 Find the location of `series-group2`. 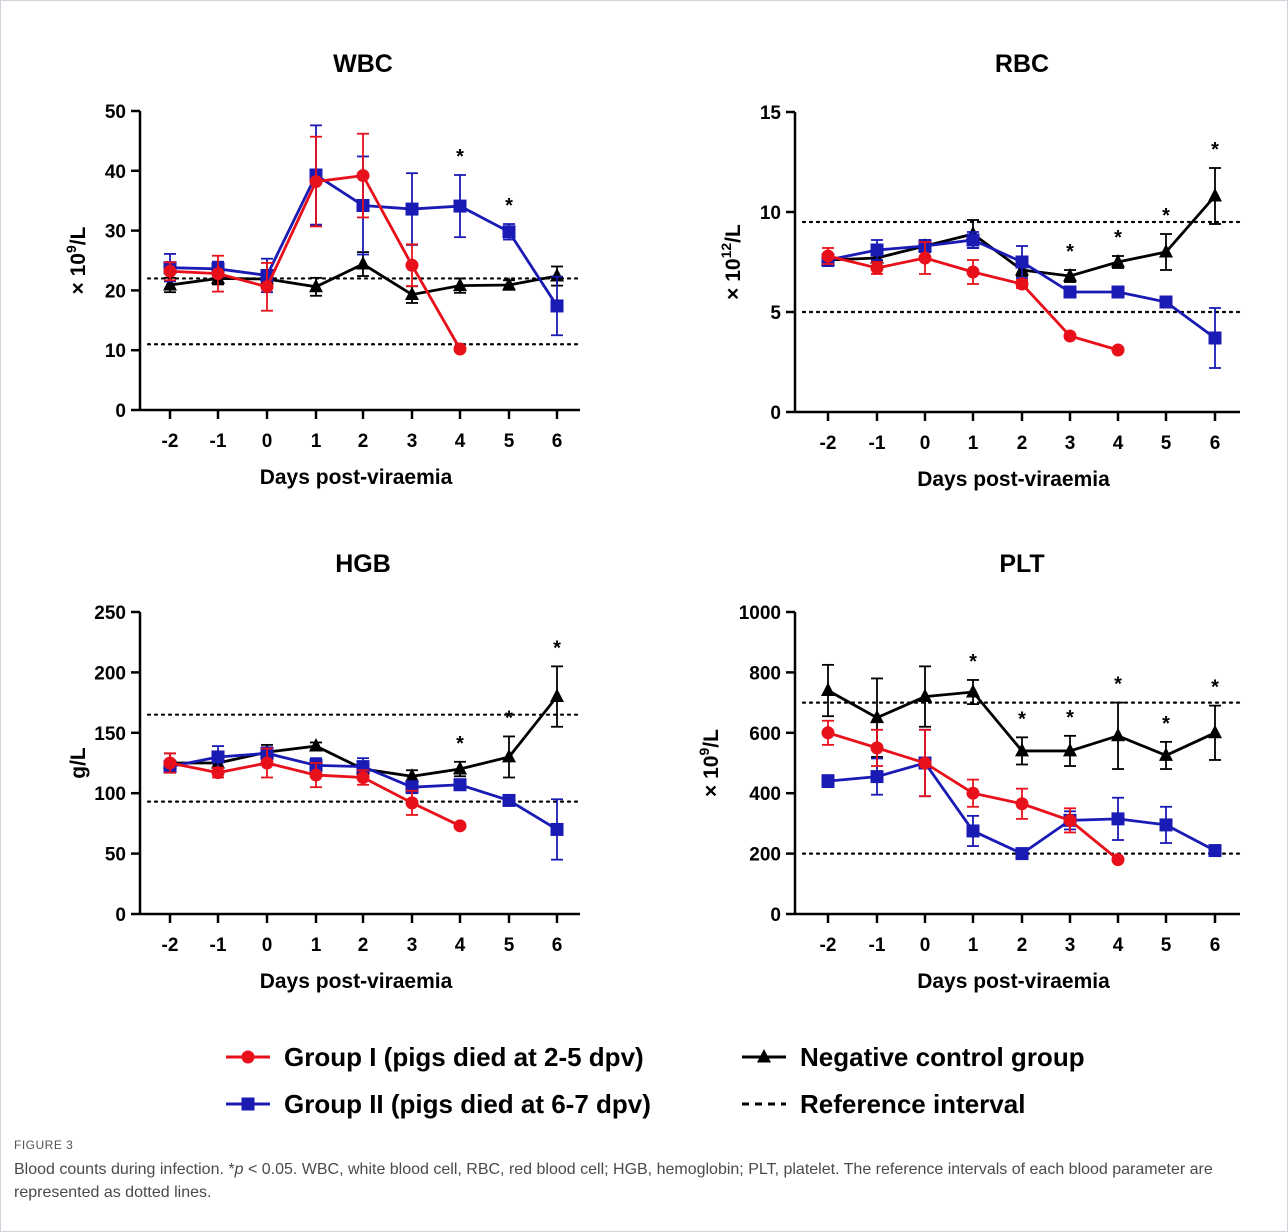

series-group2 is located at coordinates (363, 803).